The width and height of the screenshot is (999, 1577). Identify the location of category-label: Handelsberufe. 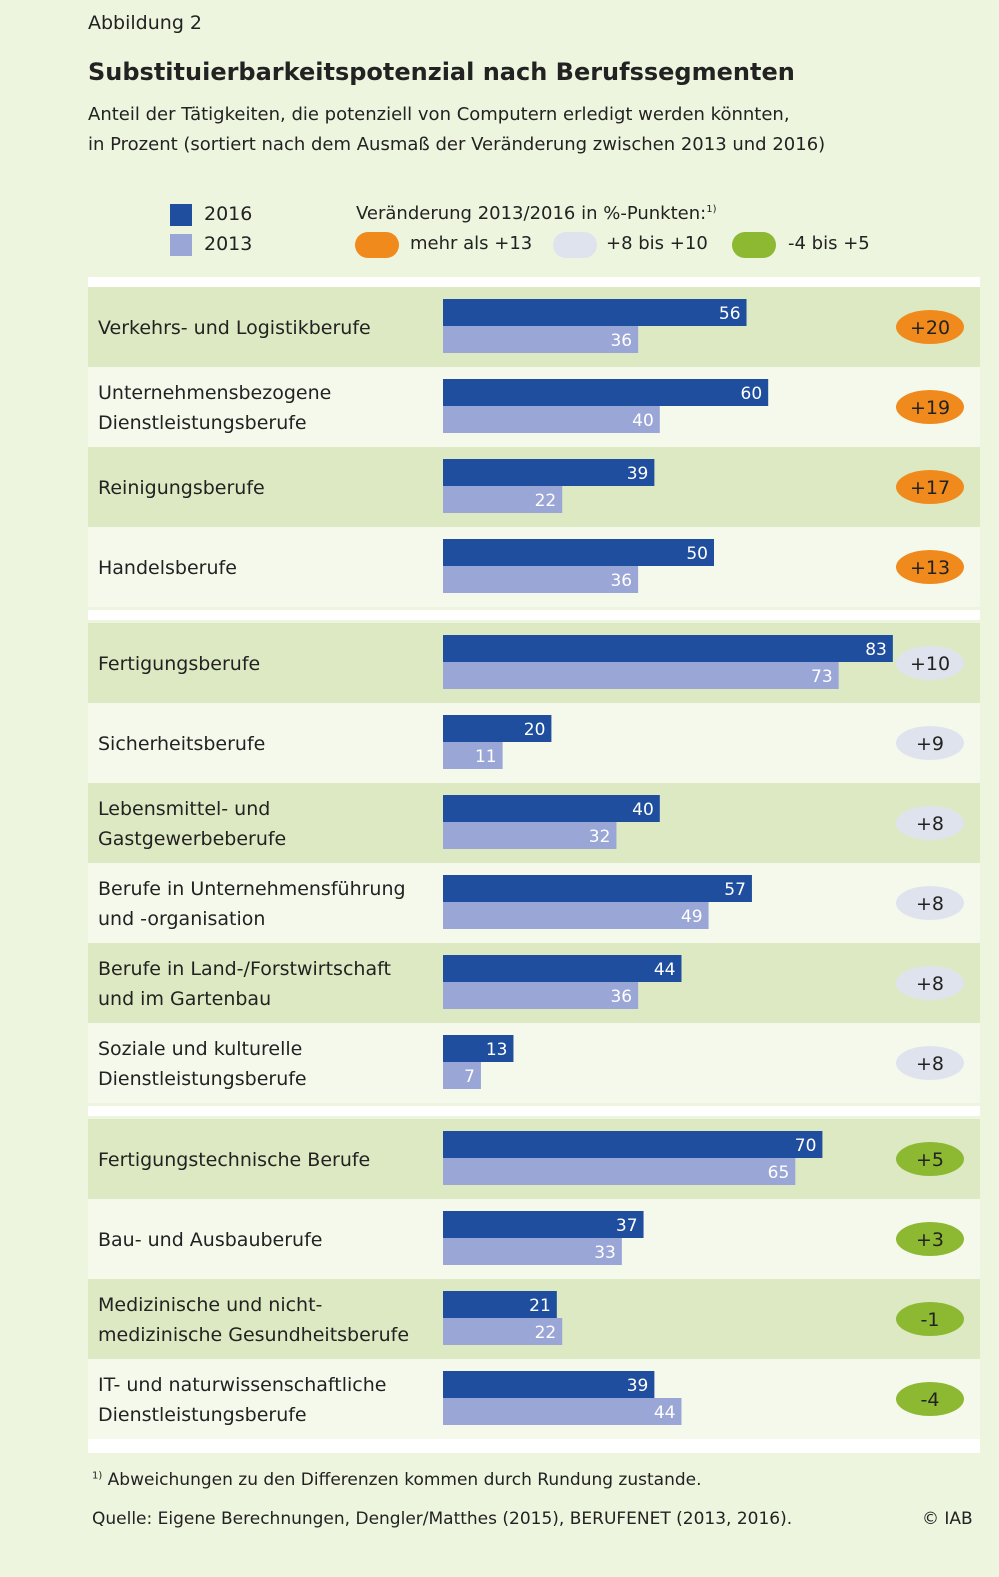
(167, 568).